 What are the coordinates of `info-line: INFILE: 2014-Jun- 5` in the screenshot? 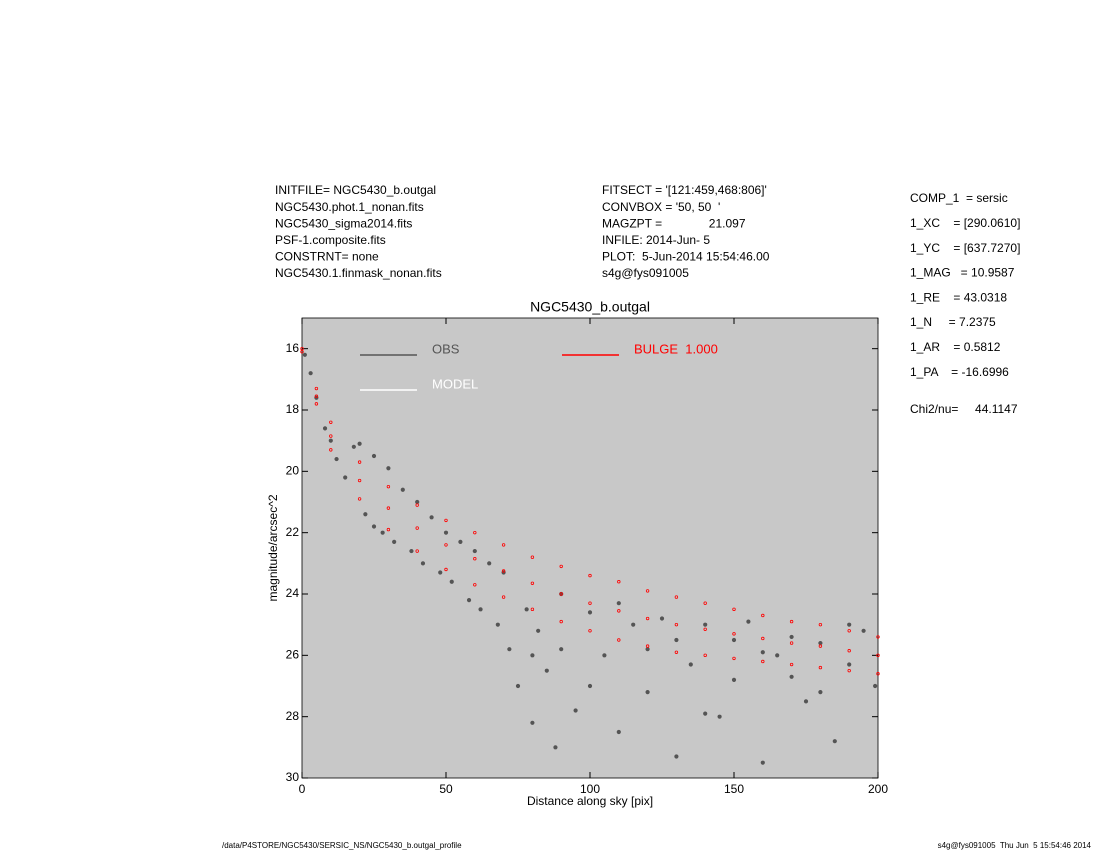 It's located at (656, 240).